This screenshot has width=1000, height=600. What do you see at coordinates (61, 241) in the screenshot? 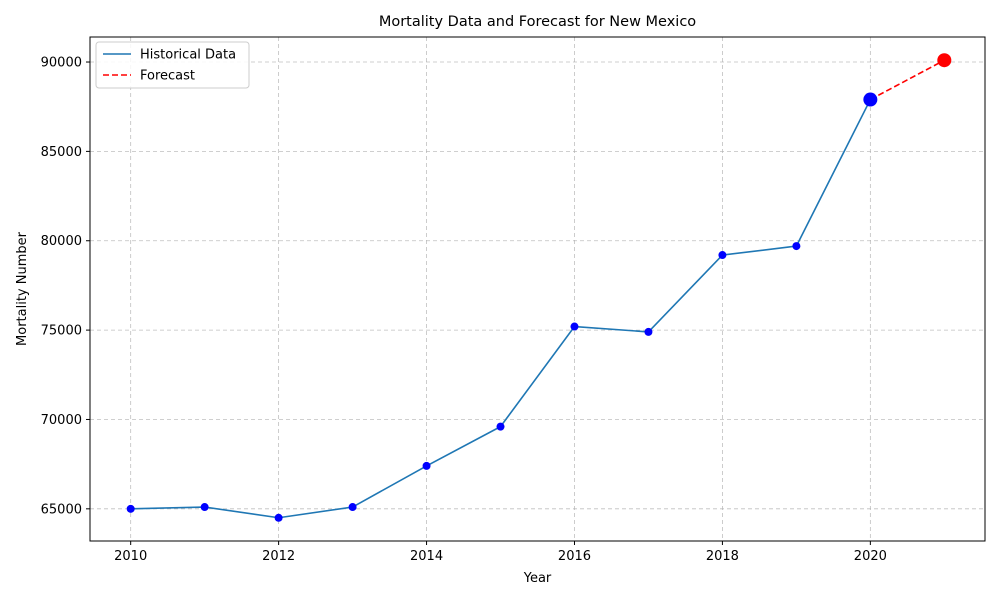
I see `y-tick-label: 80000` at bounding box center [61, 241].